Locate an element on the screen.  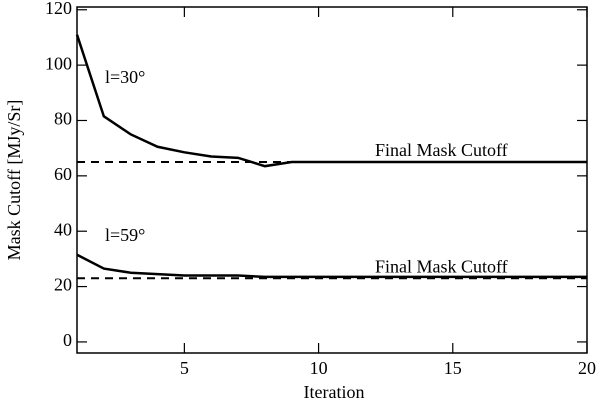
y-tick-label: 100 is located at coordinates (58, 63).